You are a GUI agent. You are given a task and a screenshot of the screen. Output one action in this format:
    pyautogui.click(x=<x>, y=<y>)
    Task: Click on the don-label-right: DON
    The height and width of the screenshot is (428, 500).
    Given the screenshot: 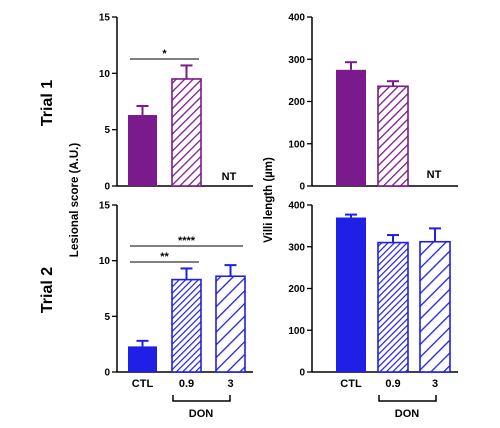 What is the action you would take?
    pyautogui.click(x=407, y=414)
    